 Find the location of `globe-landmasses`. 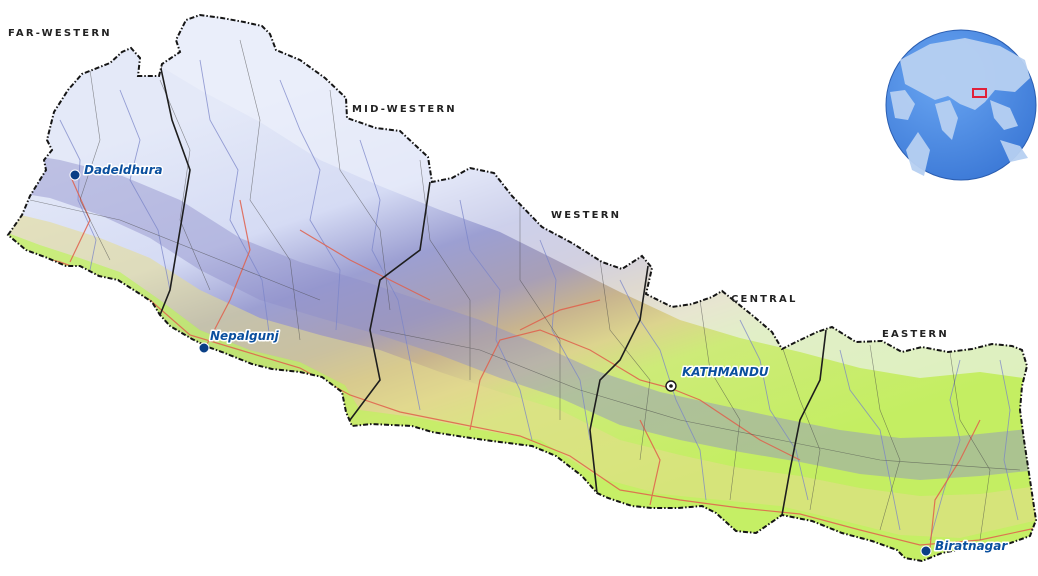

globe-landmasses is located at coordinates (960, 107).